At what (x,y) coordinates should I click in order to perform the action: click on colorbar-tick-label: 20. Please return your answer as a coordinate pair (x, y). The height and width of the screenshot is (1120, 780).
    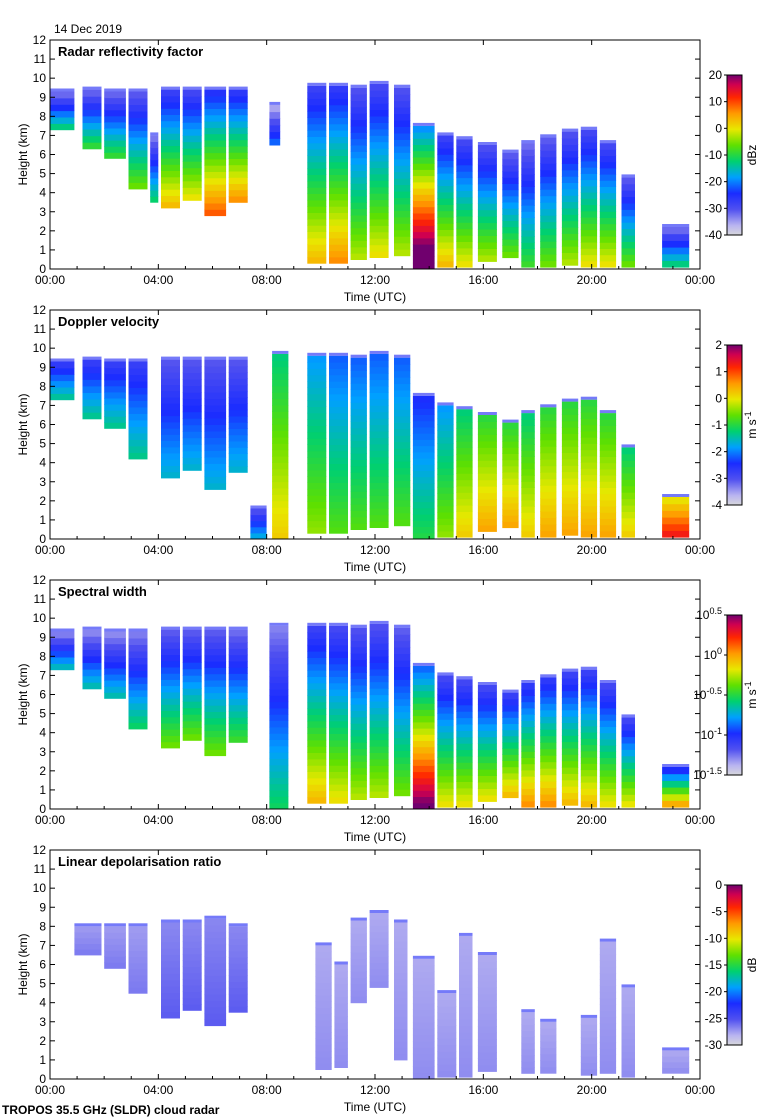
    Looking at the image, I should click on (716, 75).